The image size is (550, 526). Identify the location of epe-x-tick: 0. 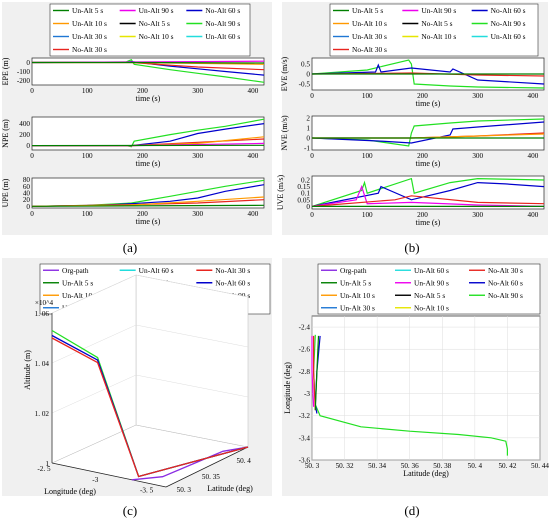
(32, 91).